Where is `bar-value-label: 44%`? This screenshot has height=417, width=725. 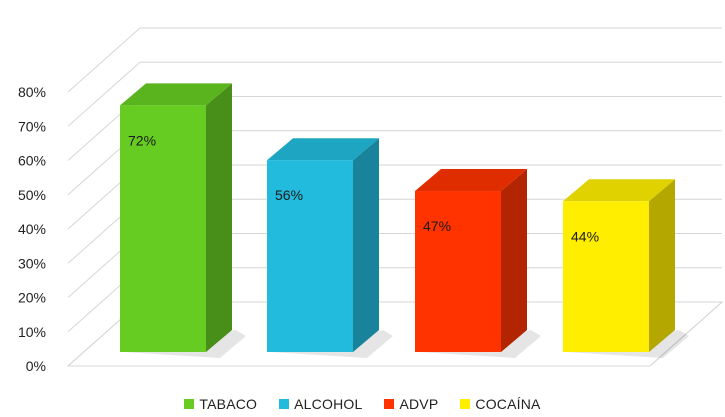 bar-value-label: 44% is located at coordinates (585, 236).